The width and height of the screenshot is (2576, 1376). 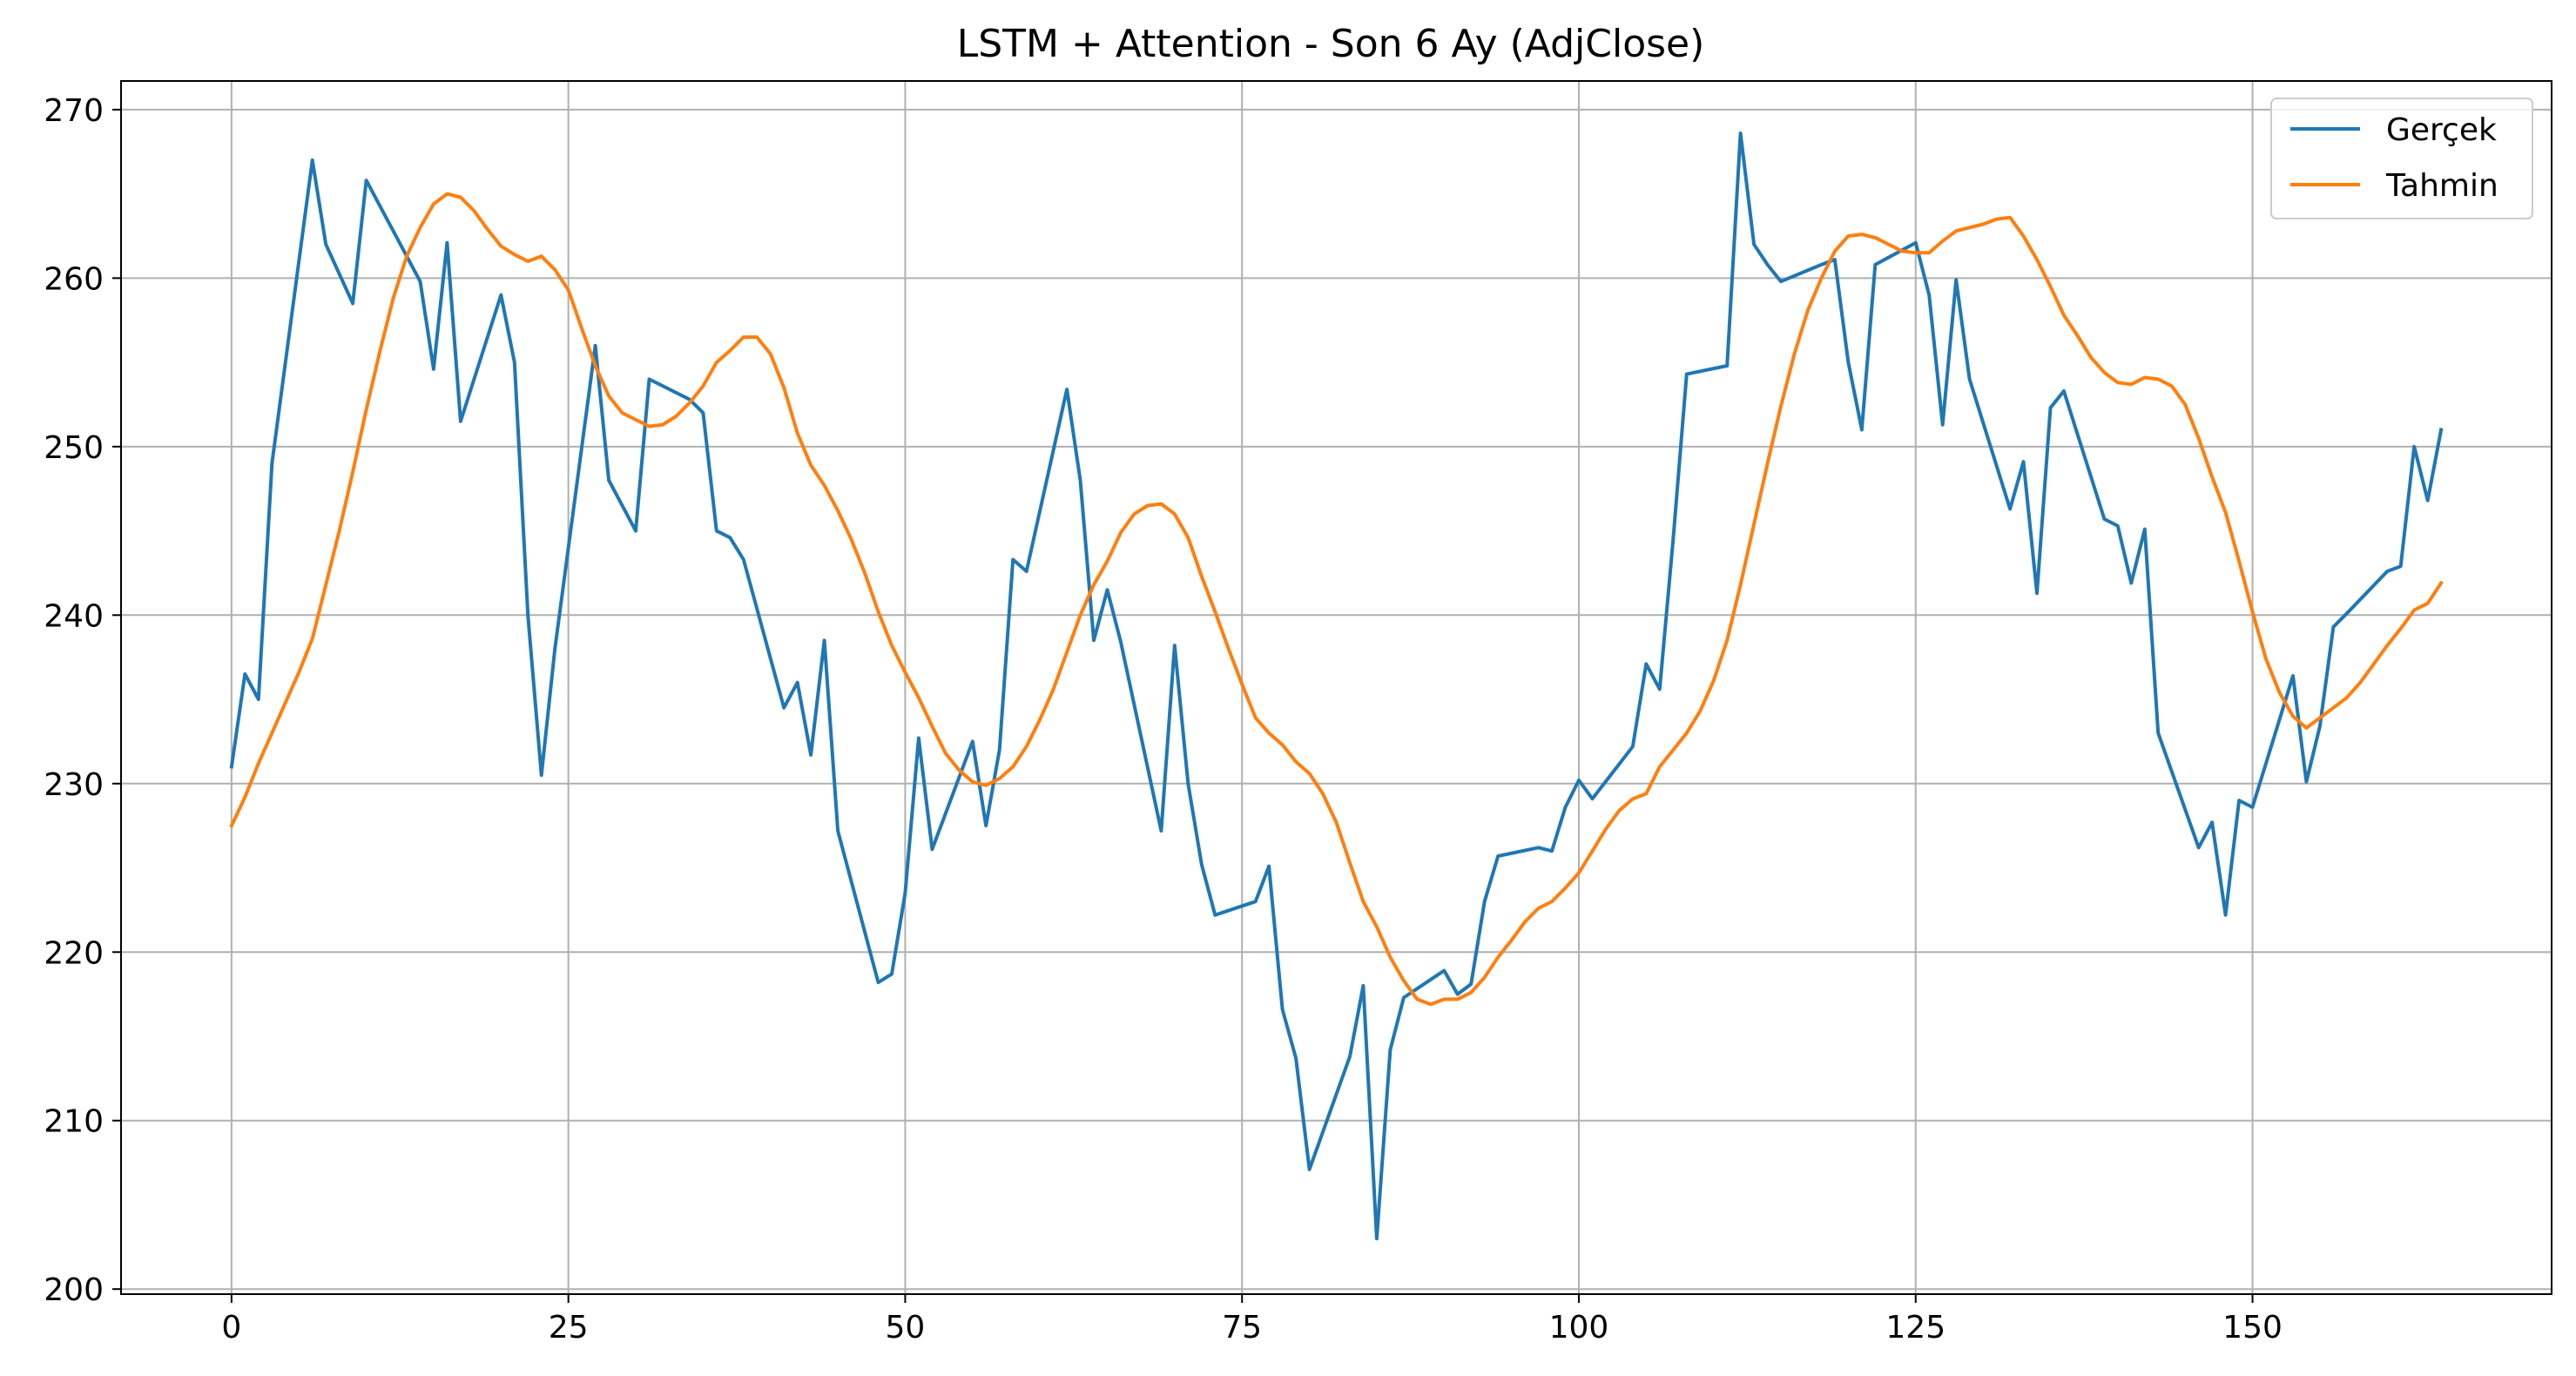 I want to click on x-tick-label: 25, so click(x=569, y=1328).